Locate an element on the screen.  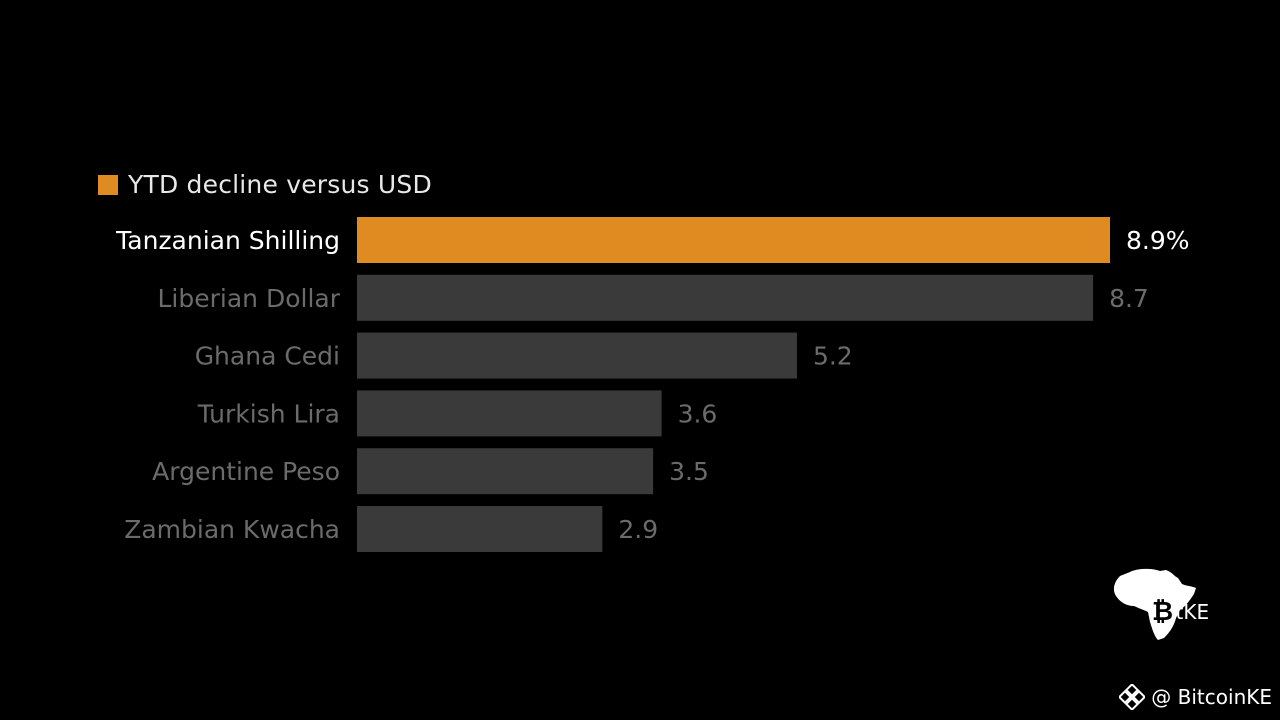
category-label: Ghana Cedi is located at coordinates (267, 356).